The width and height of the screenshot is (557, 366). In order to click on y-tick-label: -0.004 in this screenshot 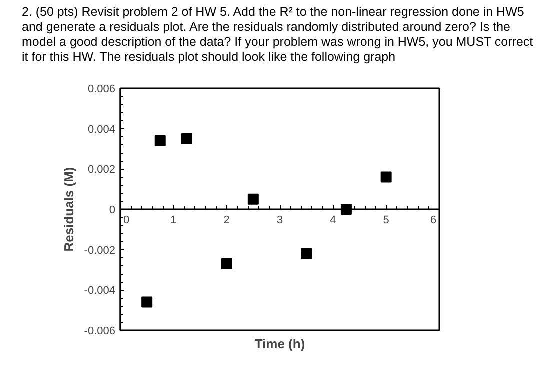, I will do `click(100, 291)`.